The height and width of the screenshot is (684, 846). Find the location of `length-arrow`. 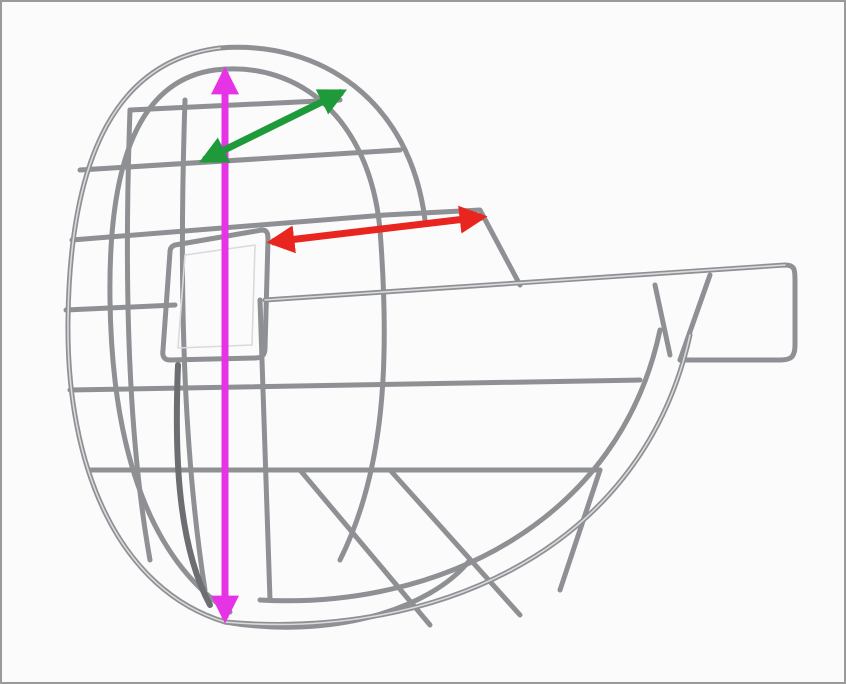

length-arrow is located at coordinates (377, 229).